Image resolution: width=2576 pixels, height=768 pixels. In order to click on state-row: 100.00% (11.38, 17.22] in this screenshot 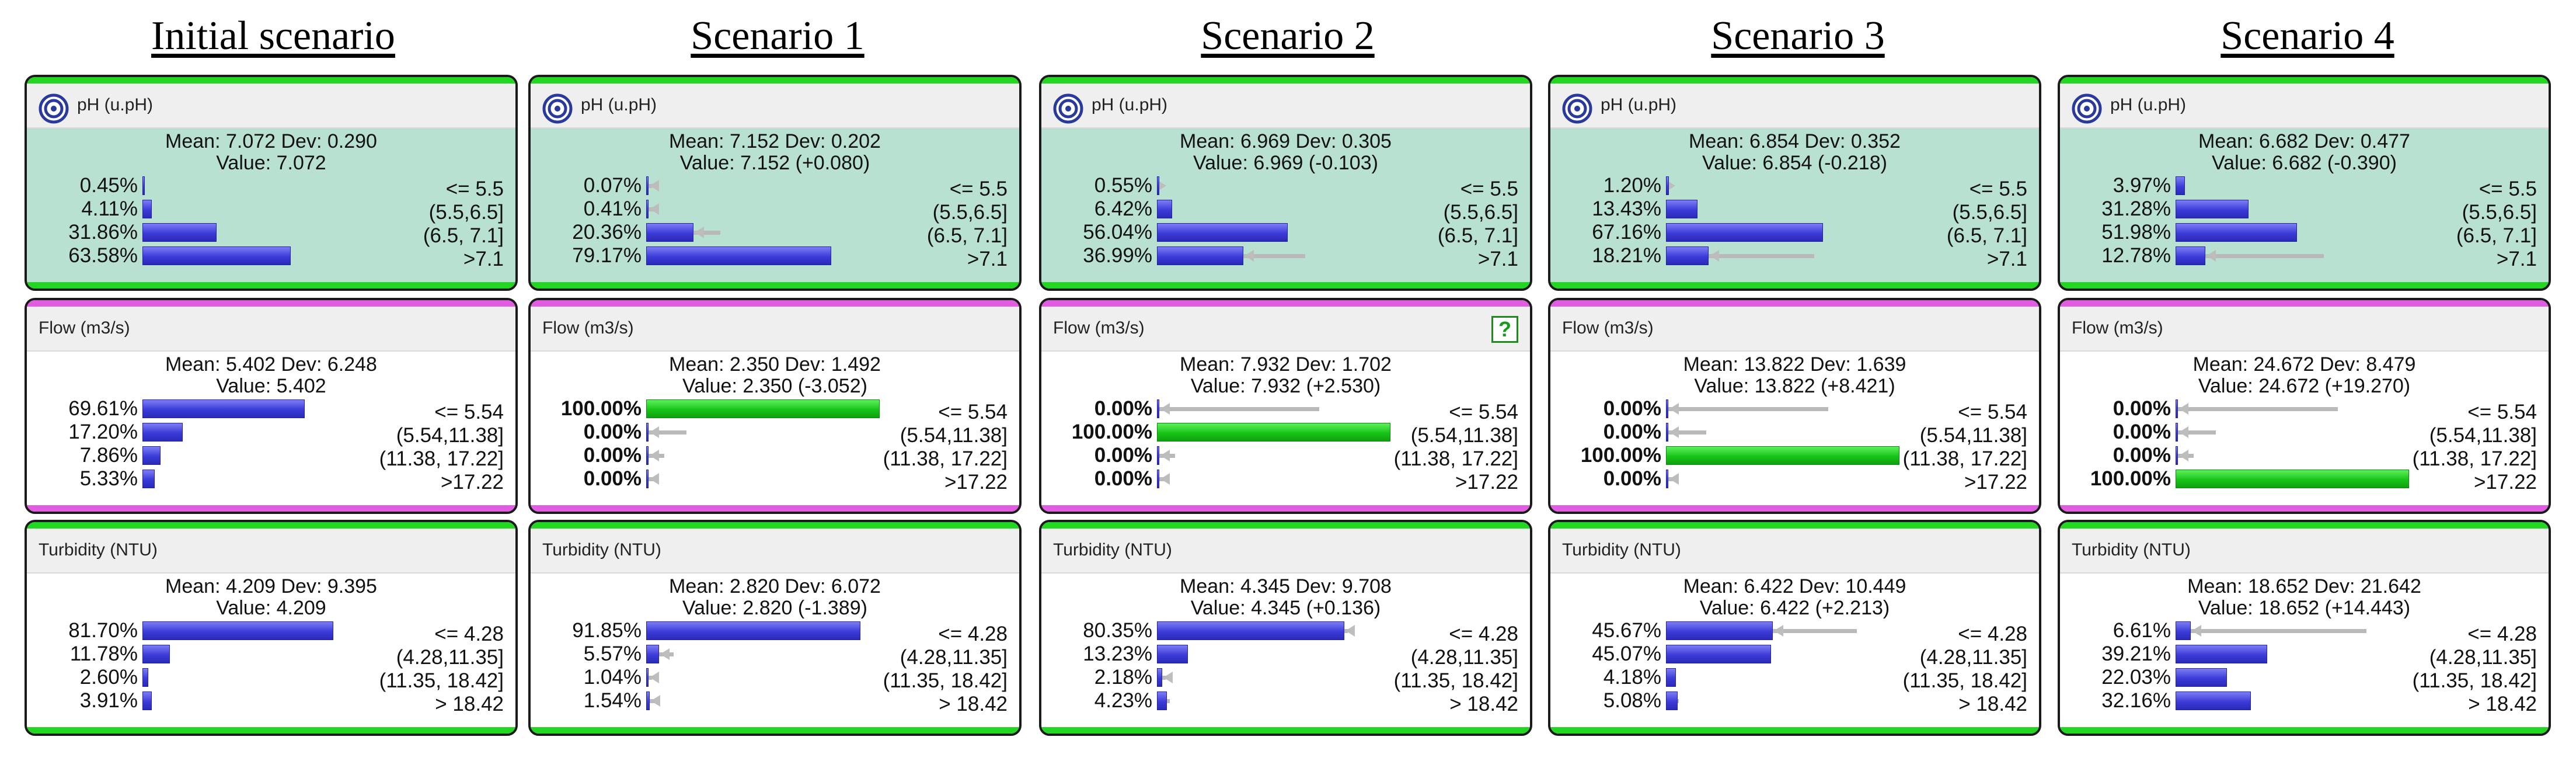, I will do `click(1795, 457)`.